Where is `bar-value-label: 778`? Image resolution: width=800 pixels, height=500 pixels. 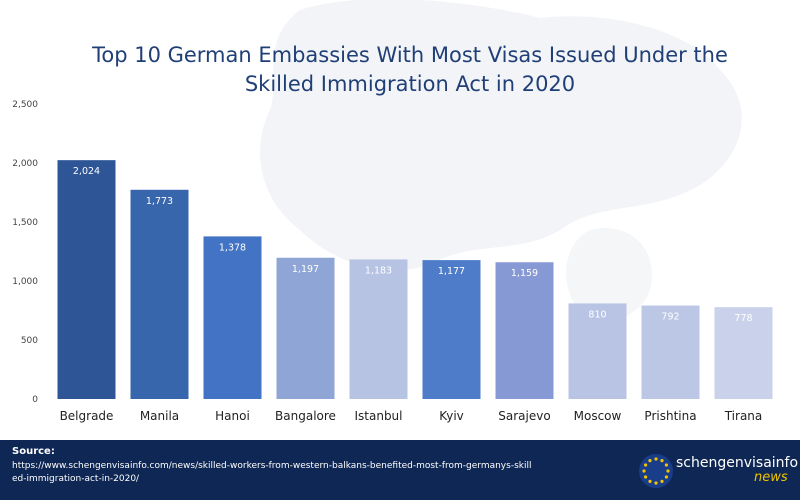
bar-value-label: 778 is located at coordinates (743, 318).